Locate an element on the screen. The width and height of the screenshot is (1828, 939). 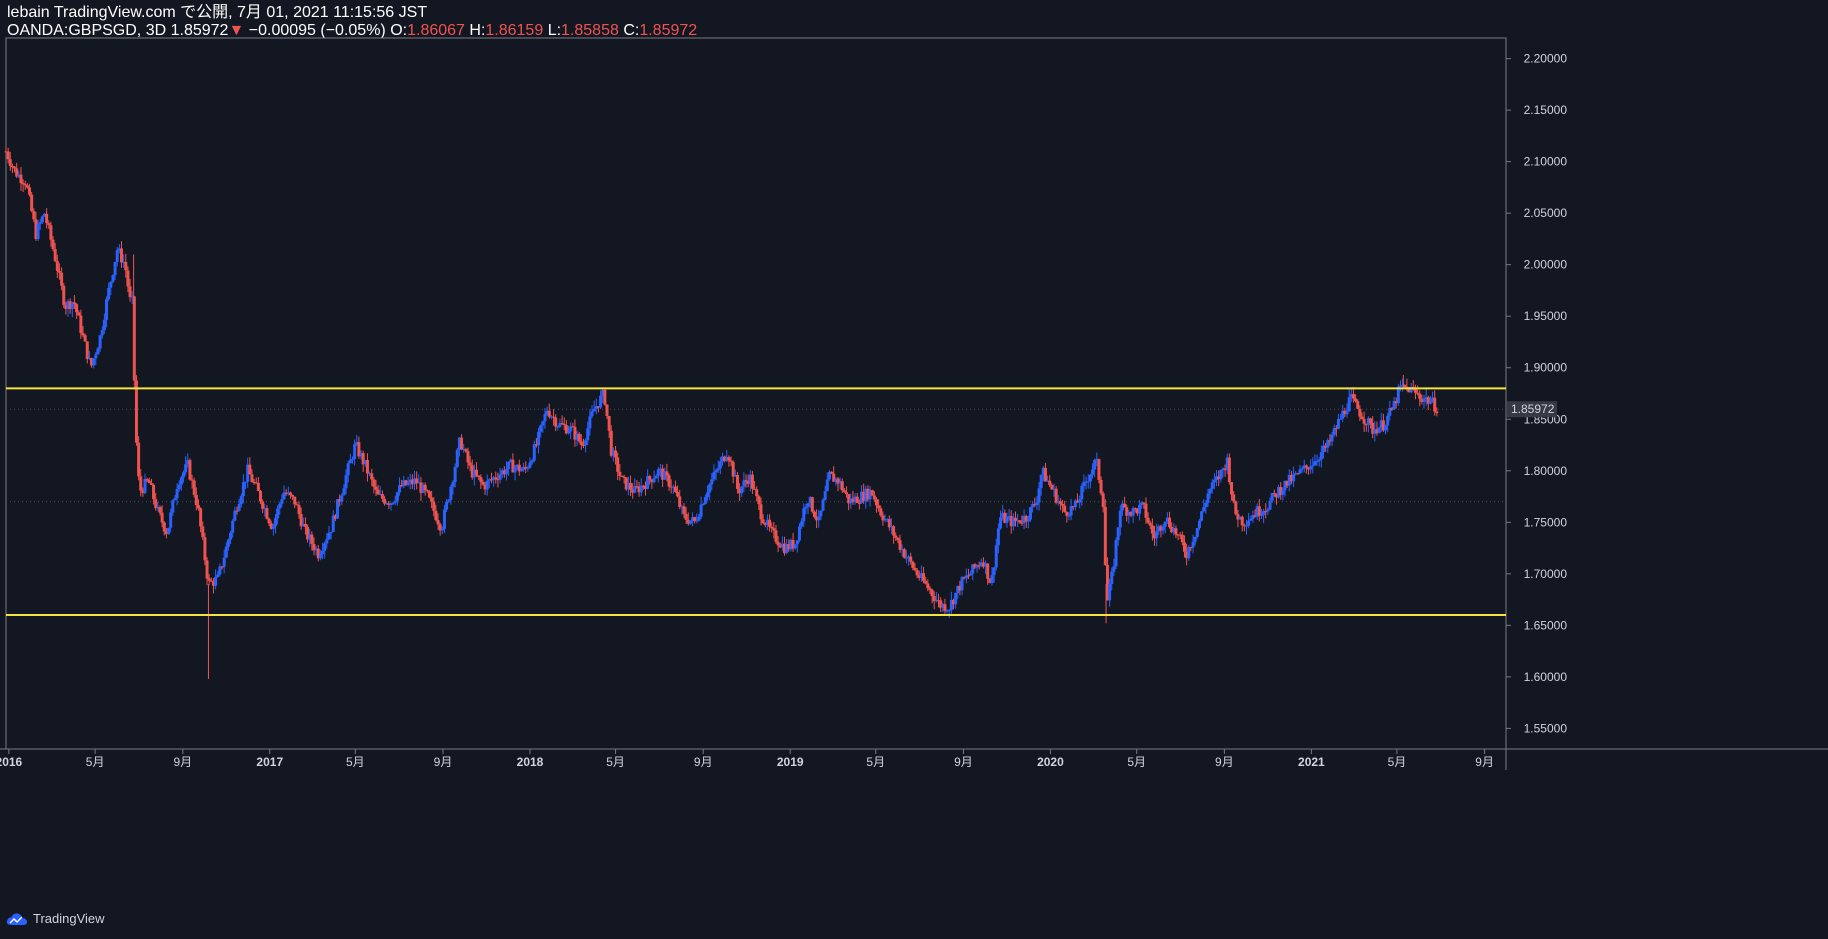
time-tick-label: 9月 is located at coordinates (963, 762).